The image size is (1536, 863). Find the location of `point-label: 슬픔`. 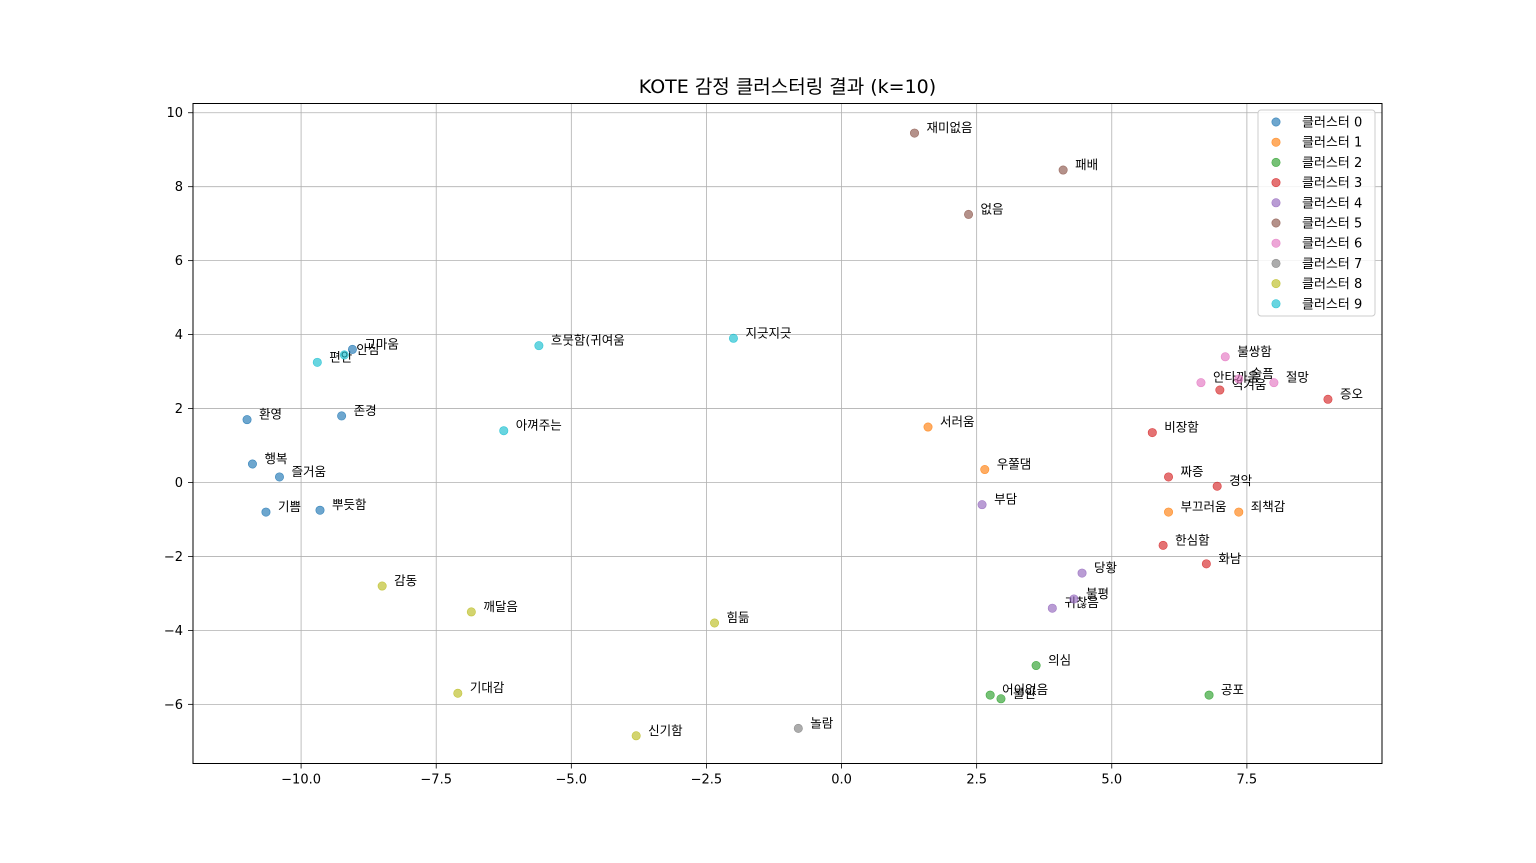

point-label: 슬픔 is located at coordinates (1262, 373).